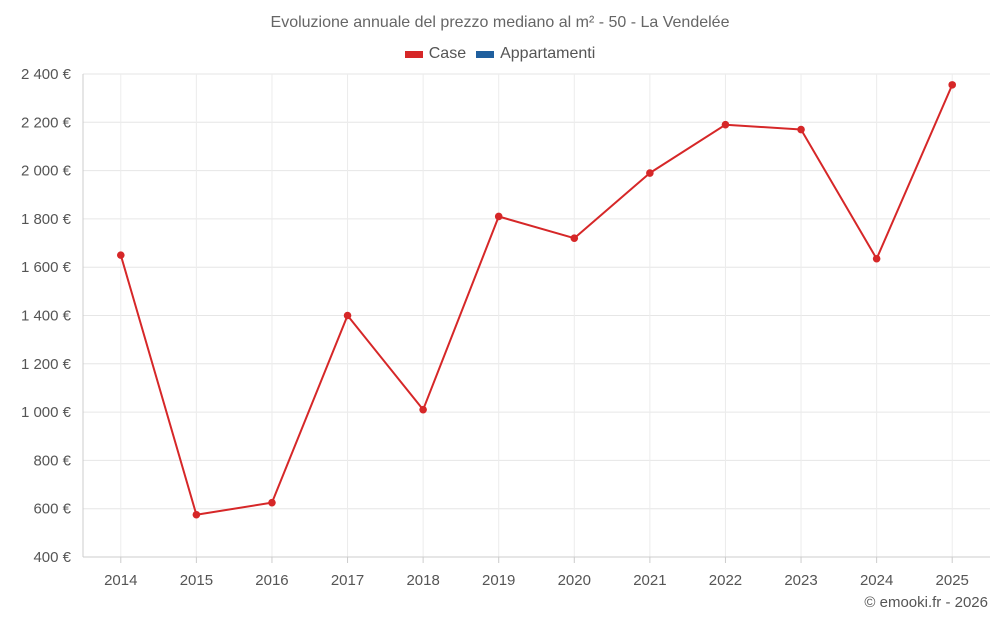  Describe the element at coordinates (413, 54) in the screenshot. I see `legend-swatch-case` at that location.